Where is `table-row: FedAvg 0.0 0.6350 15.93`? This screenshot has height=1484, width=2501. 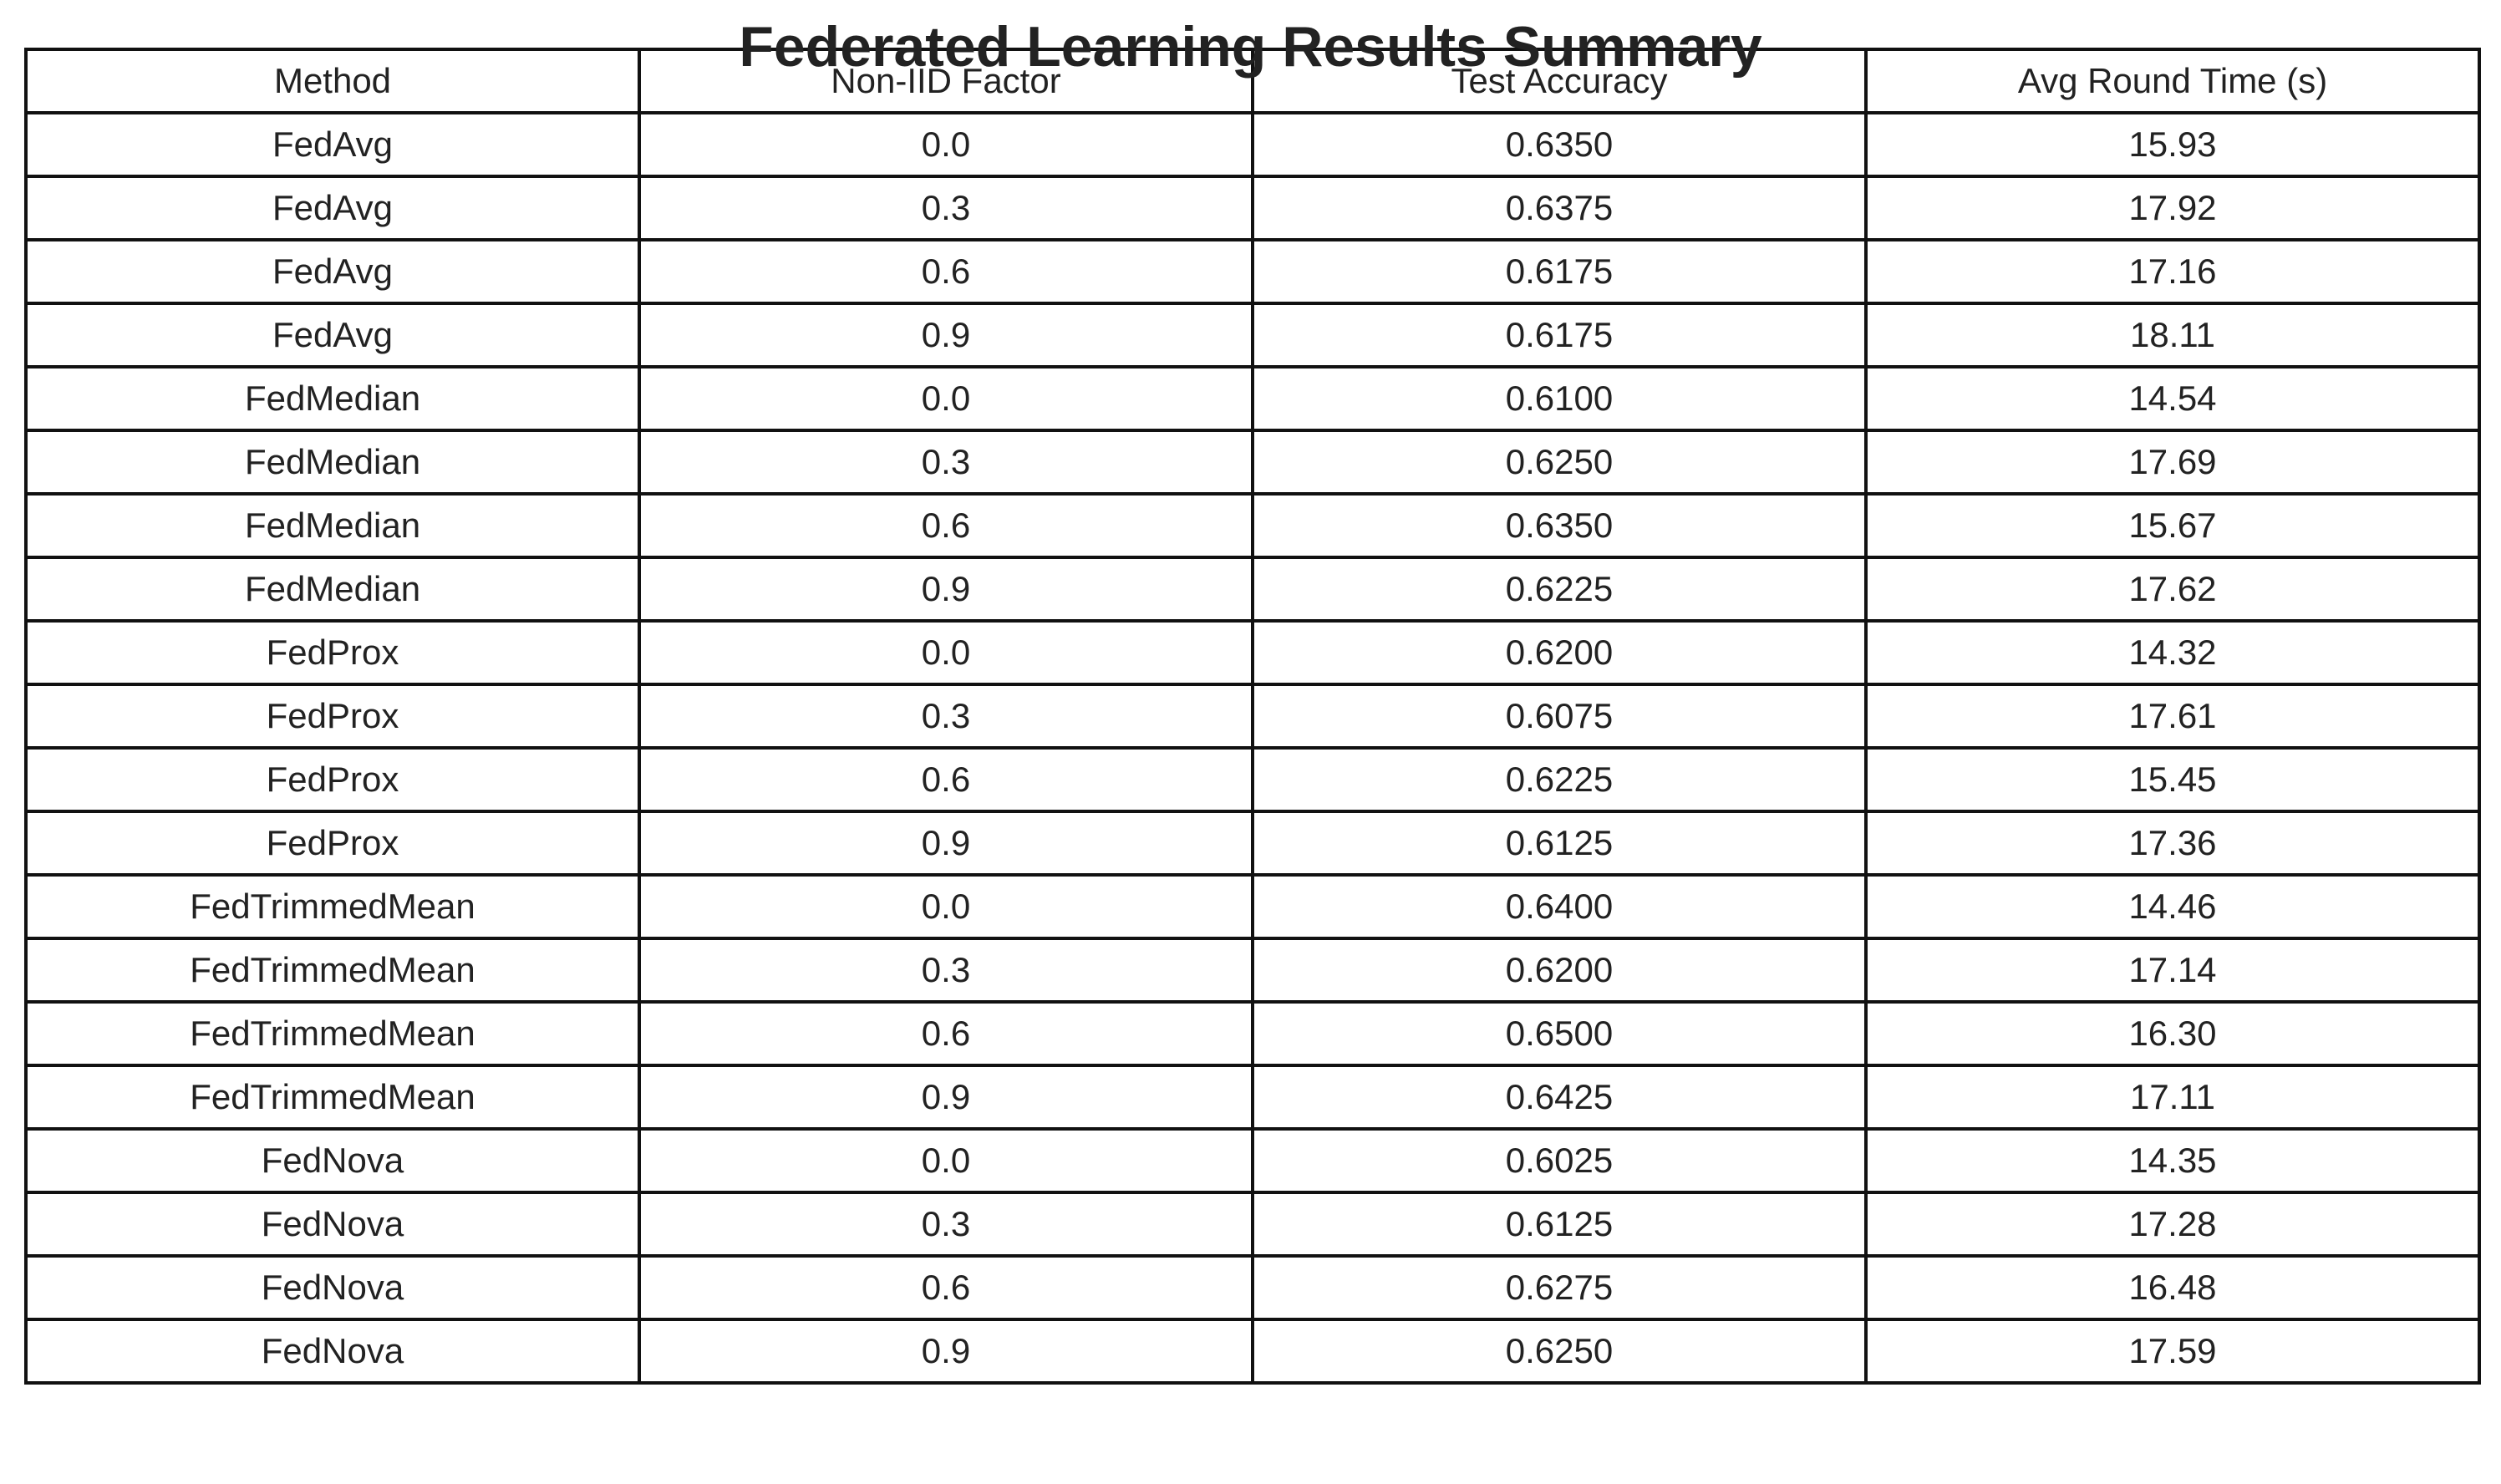
table-row: FedAvg 0.0 0.6350 15.93 is located at coordinates (1252, 144).